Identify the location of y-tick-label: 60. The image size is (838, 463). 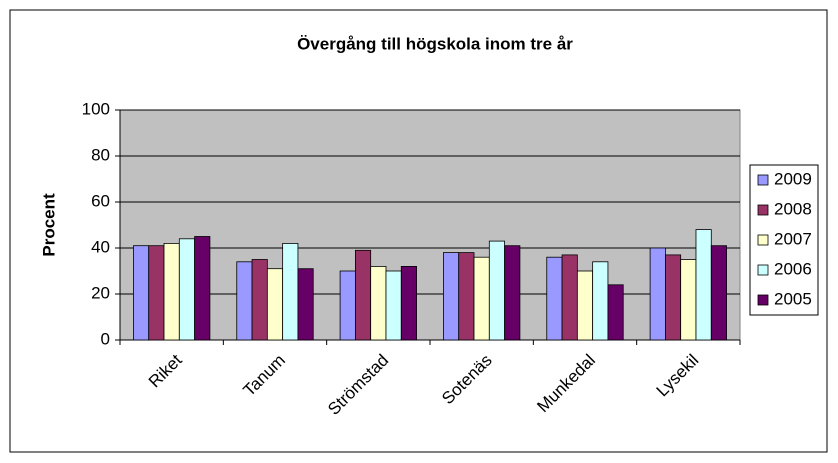
(100, 200).